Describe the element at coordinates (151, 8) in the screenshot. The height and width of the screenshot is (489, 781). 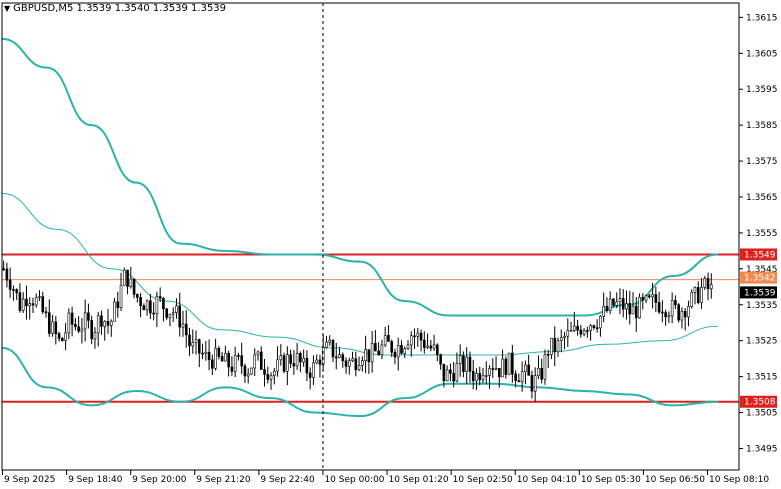
I see `ohlc-values: 1.3539 1.3540 1.3539 1.3539` at that location.